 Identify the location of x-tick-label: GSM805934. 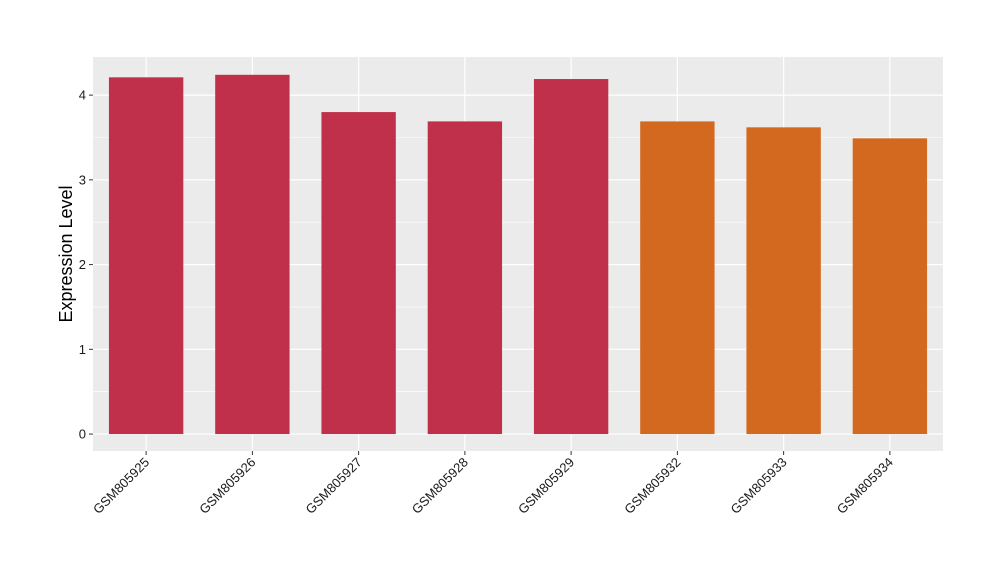
(865, 486).